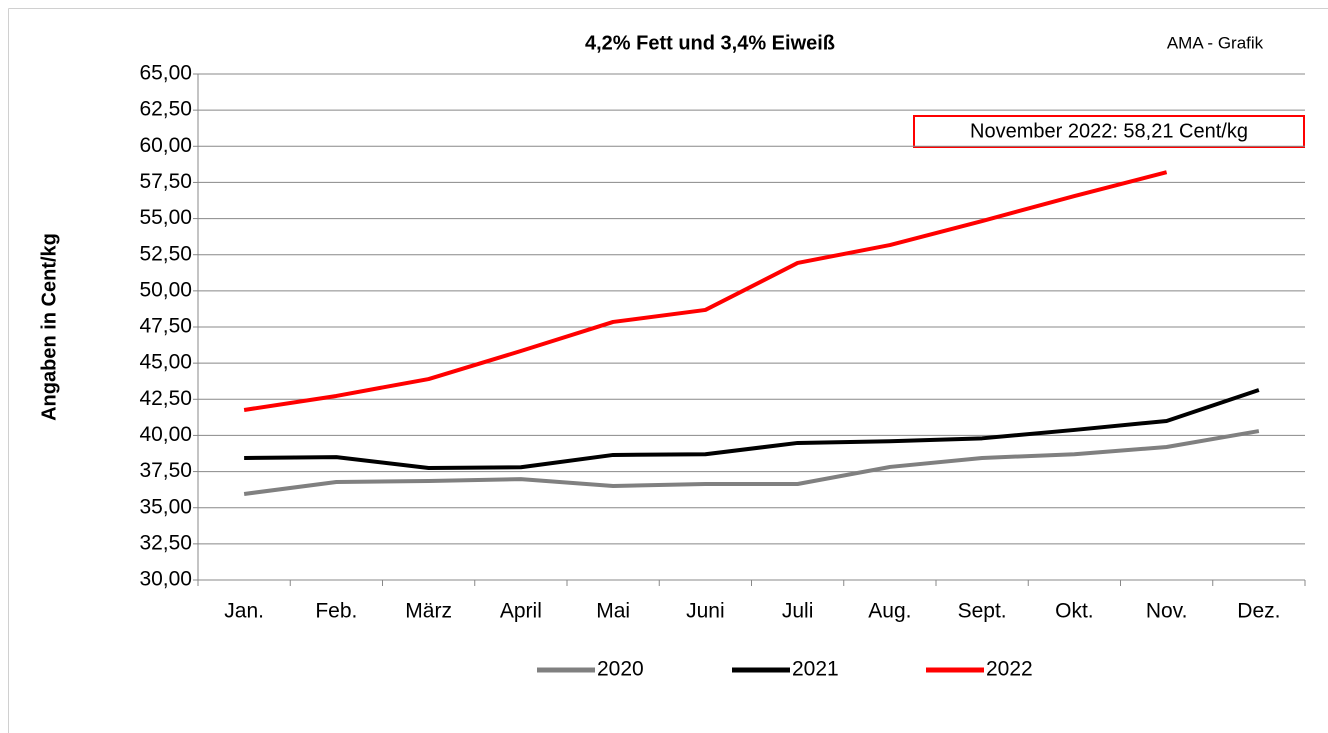 The height and width of the screenshot is (733, 1328). I want to click on x-tick-label: Dez., so click(1258, 611).